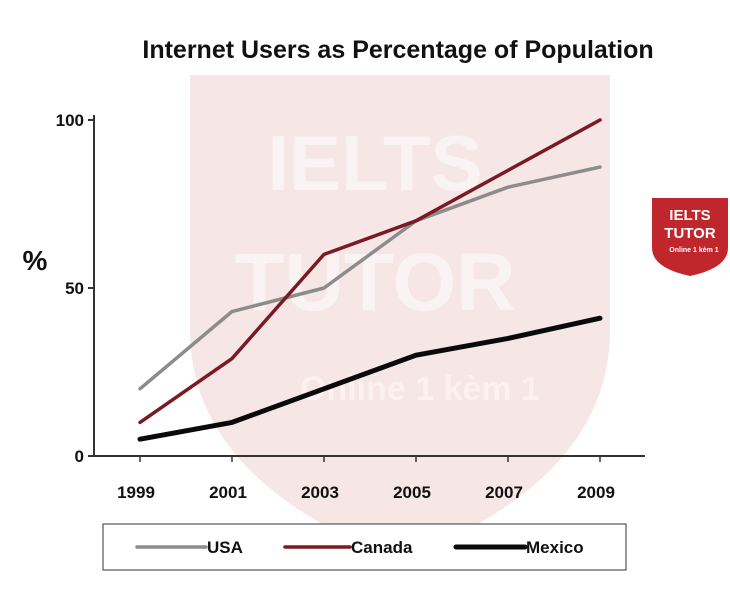  Describe the element at coordinates (689, 215) in the screenshot. I see `badge-line1: IELTS` at that location.